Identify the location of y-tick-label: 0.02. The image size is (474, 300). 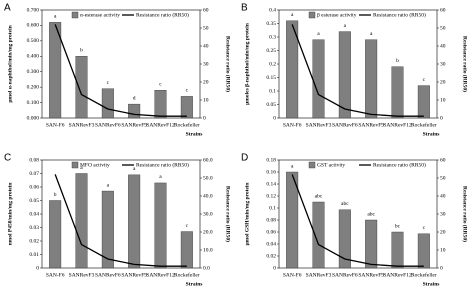
(271, 256).